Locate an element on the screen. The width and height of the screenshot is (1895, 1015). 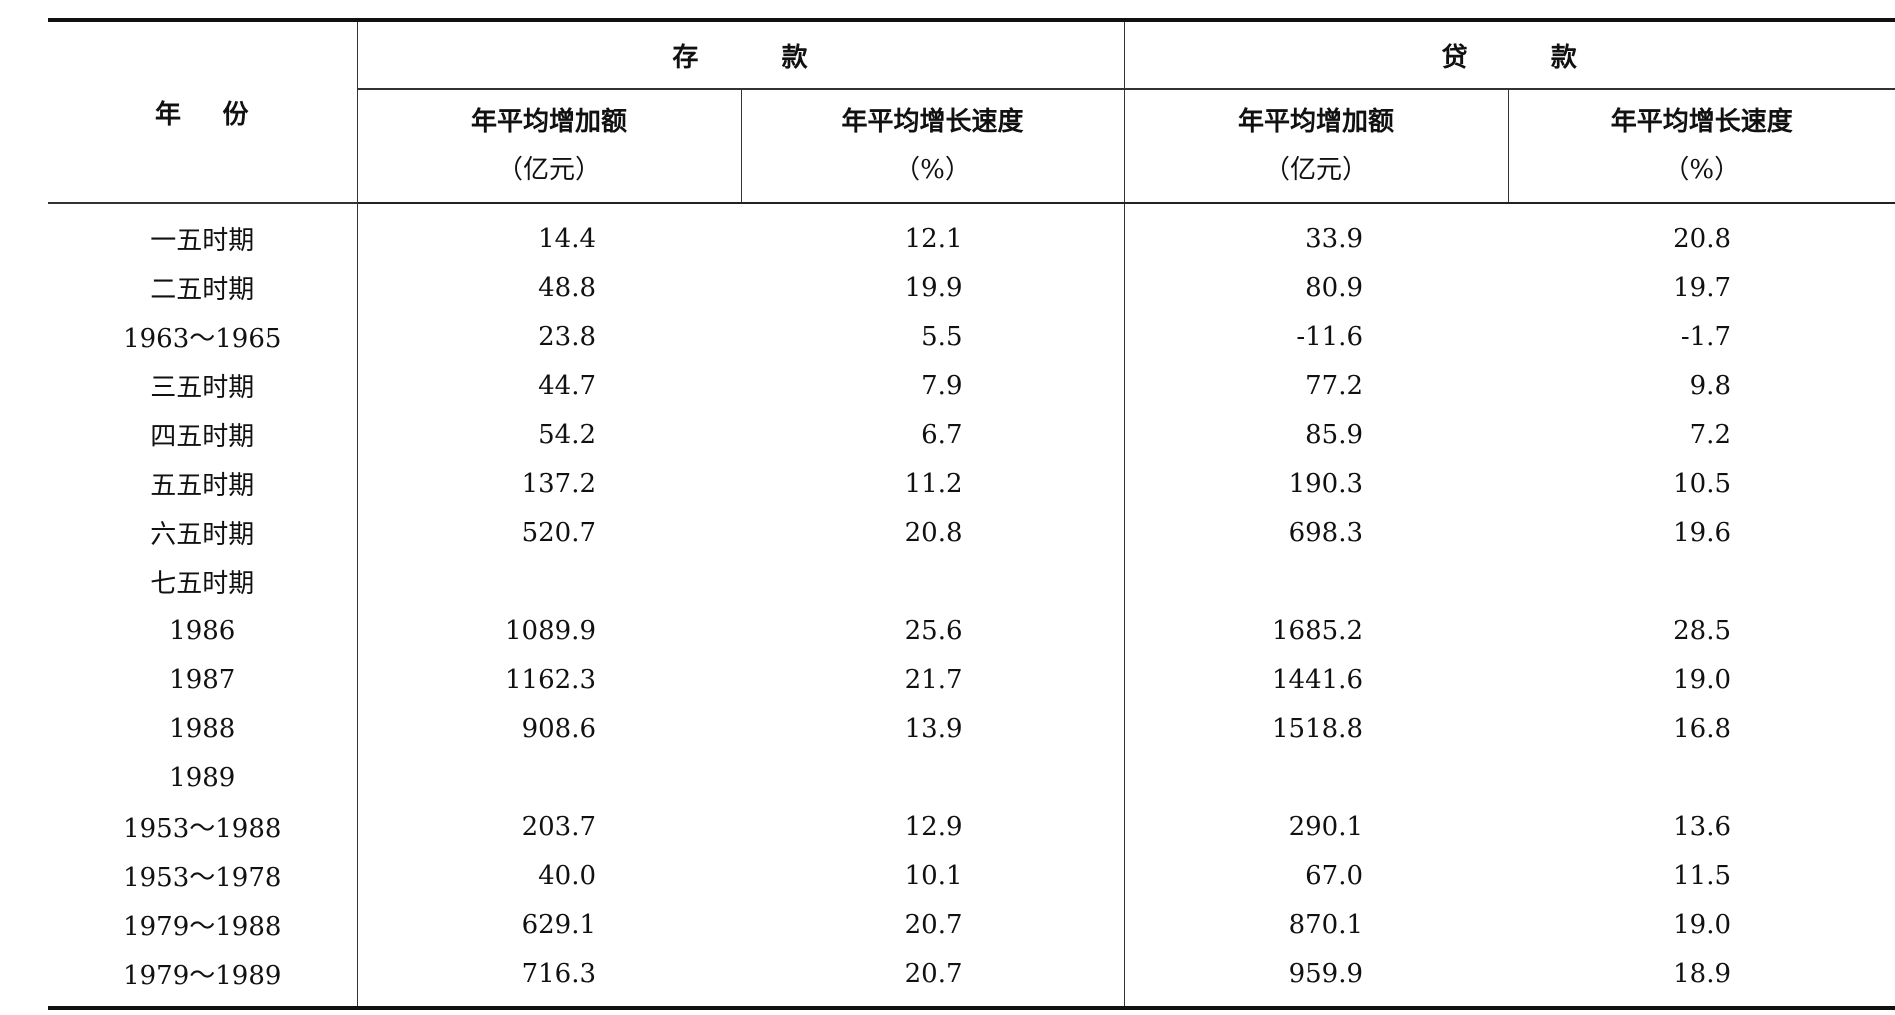
cell: 54.2 is located at coordinates (548, 434).